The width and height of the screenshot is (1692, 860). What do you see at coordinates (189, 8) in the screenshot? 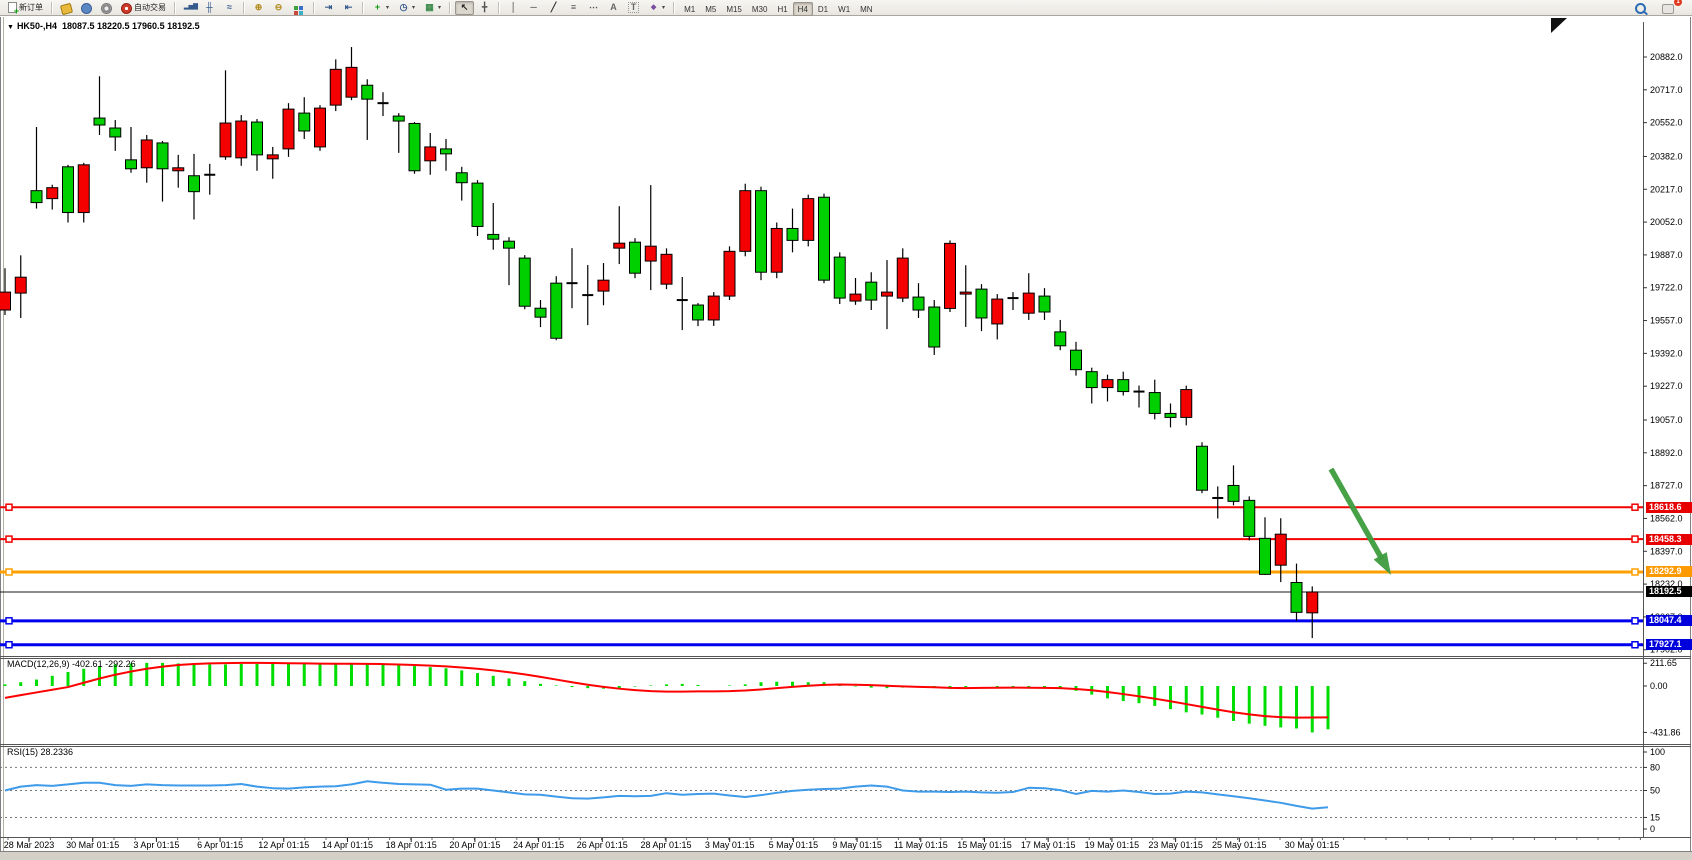
I see `bar-chart-button: ▂▅▇` at bounding box center [189, 8].